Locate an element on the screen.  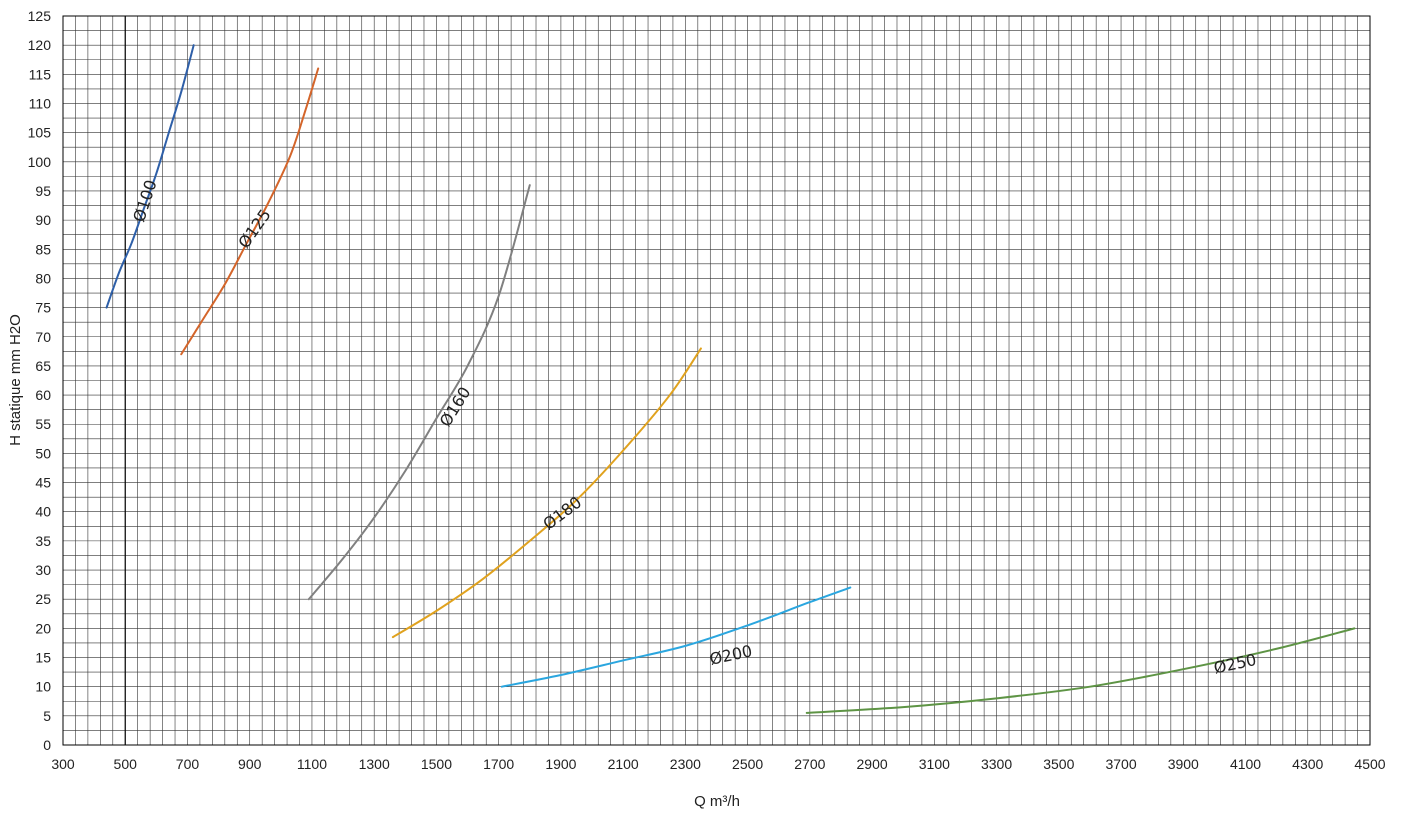
x-axis-title: Q m³/h is located at coordinates (717, 801).